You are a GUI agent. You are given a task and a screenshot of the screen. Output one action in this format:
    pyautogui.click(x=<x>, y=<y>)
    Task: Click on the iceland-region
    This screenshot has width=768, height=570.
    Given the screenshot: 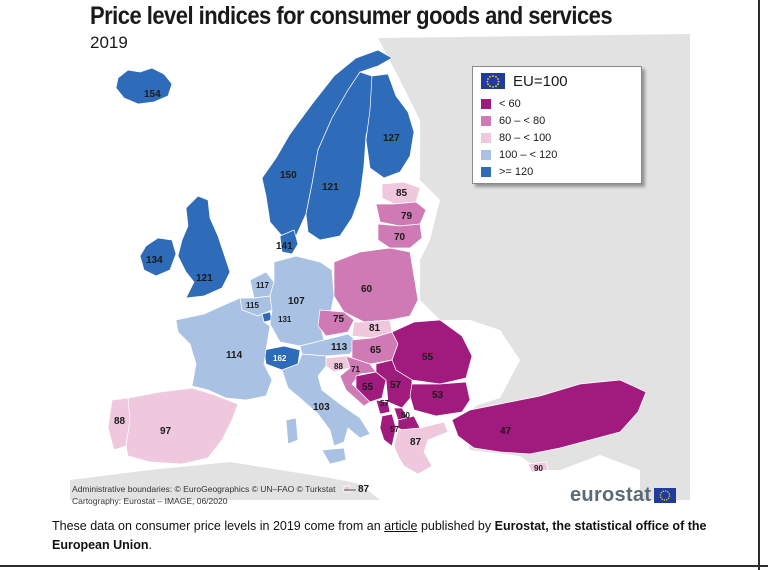 What is the action you would take?
    pyautogui.click(x=144, y=86)
    